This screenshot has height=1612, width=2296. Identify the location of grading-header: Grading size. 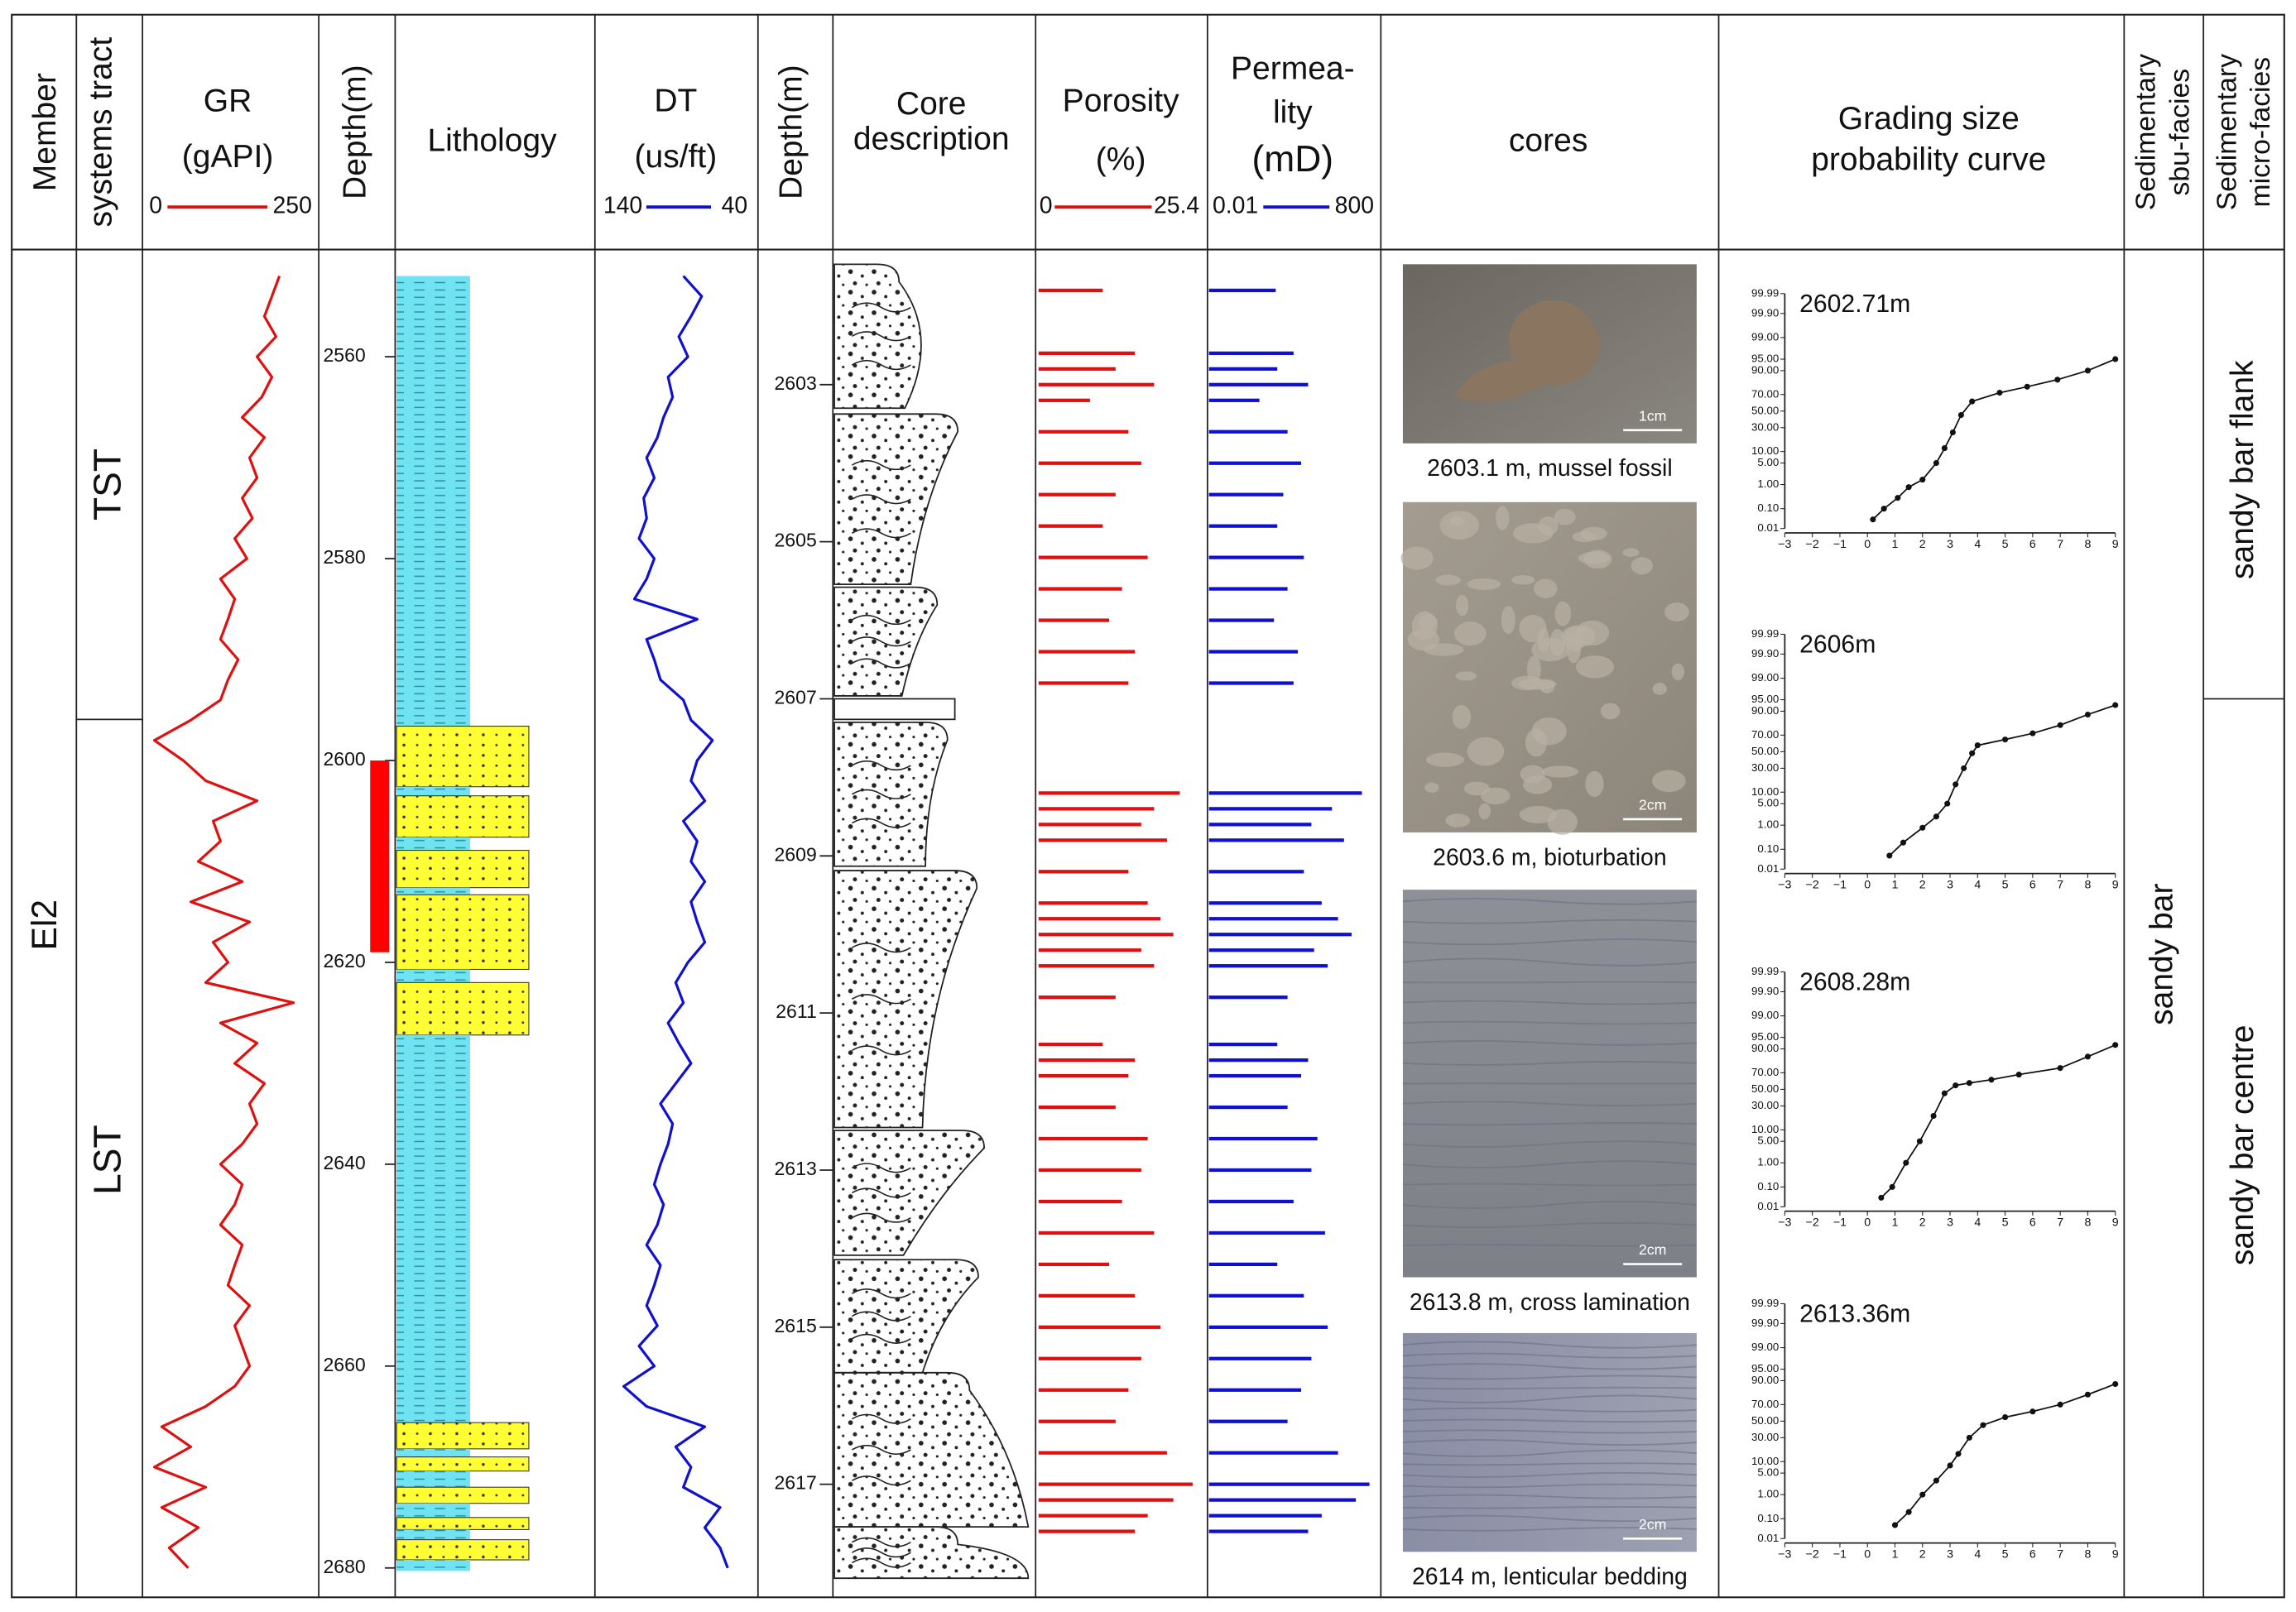
(1929, 119).